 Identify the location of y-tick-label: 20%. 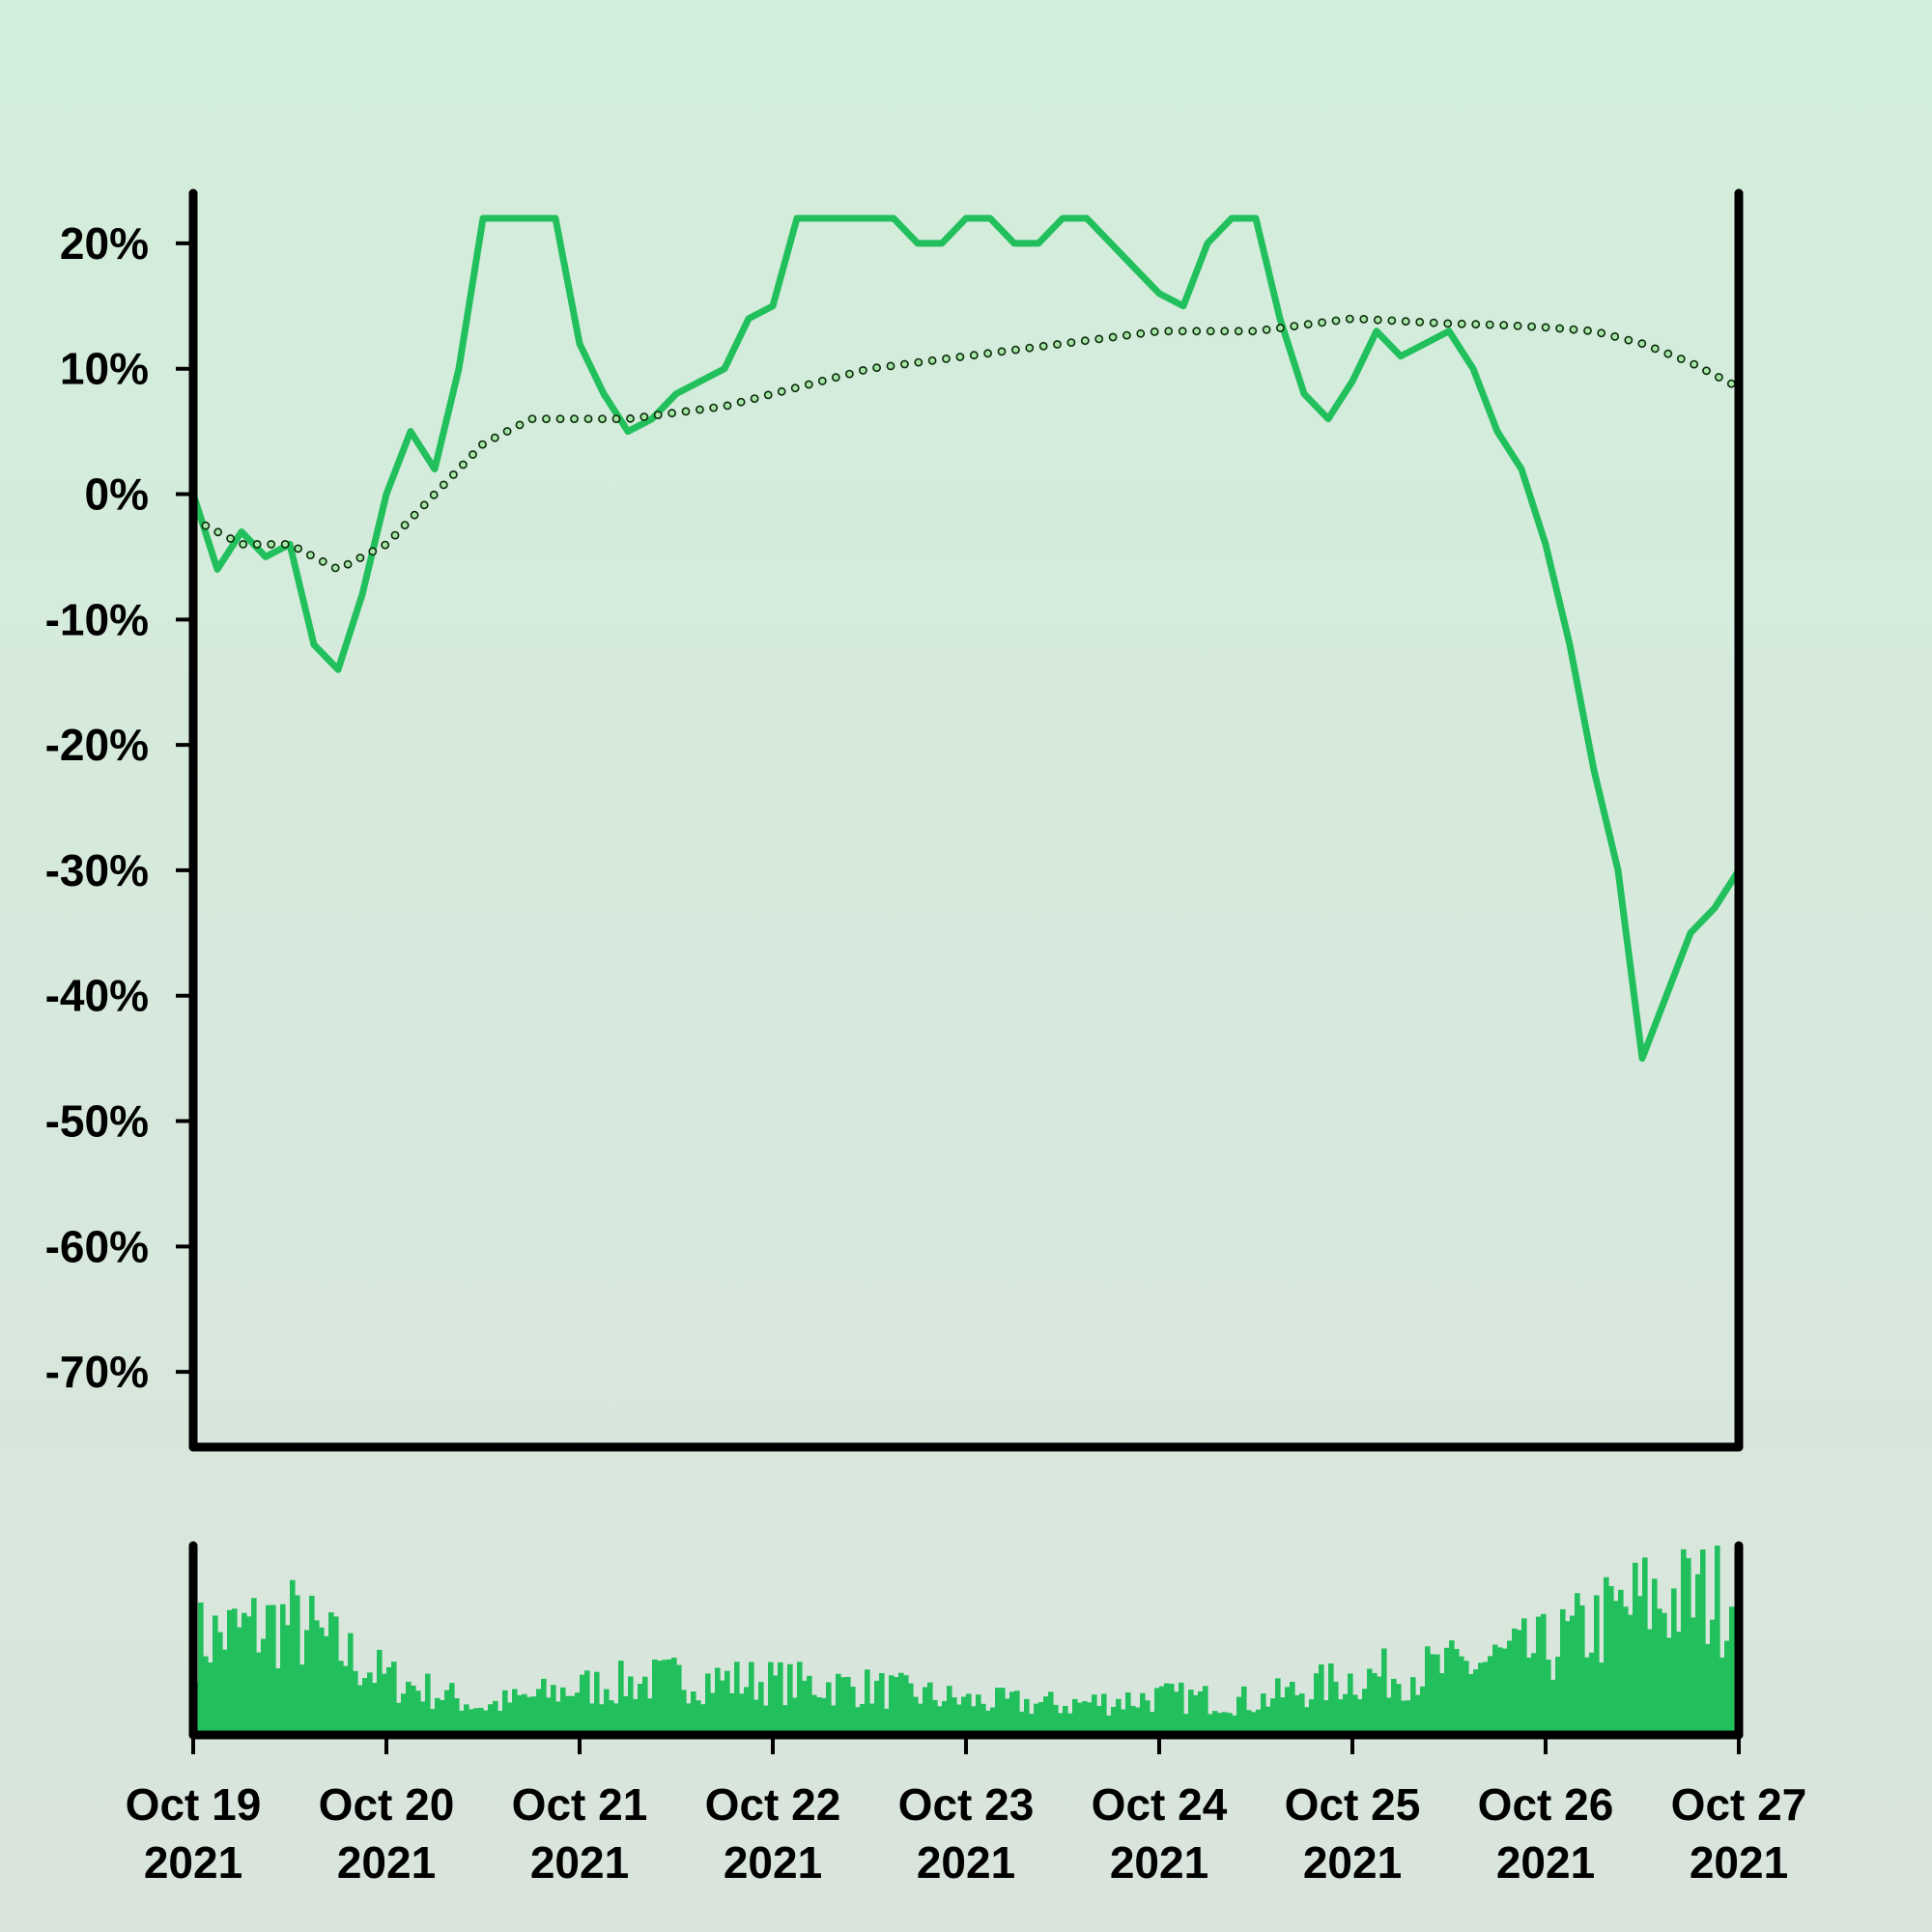
(104, 243).